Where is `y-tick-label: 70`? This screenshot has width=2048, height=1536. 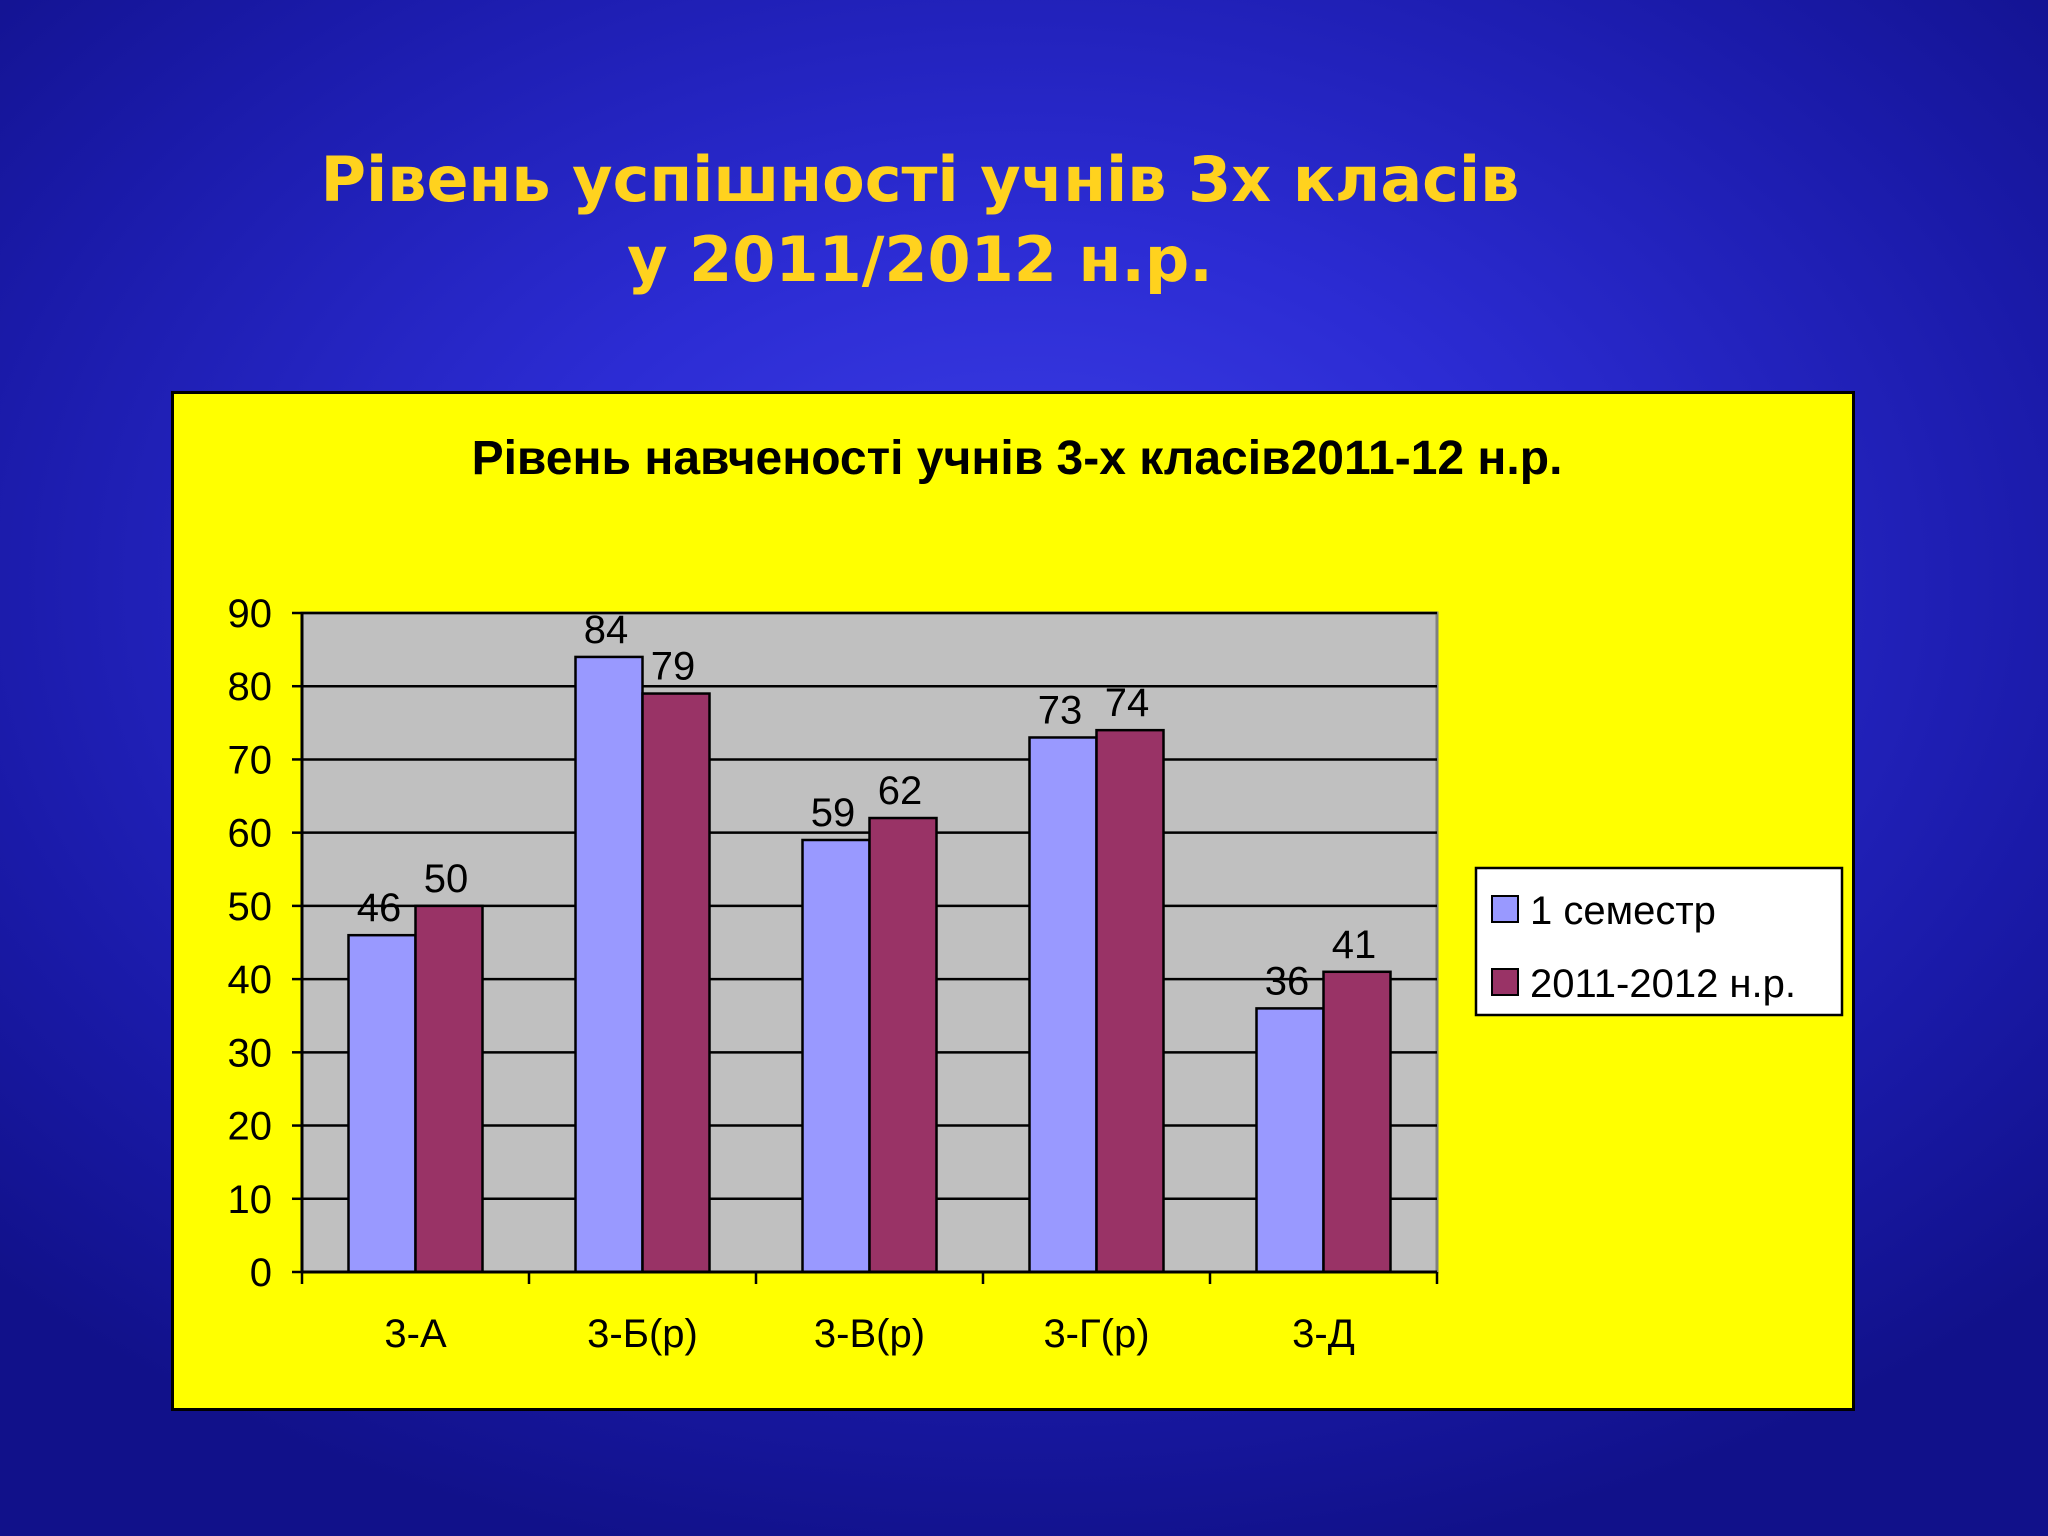 y-tick-label: 70 is located at coordinates (250, 760).